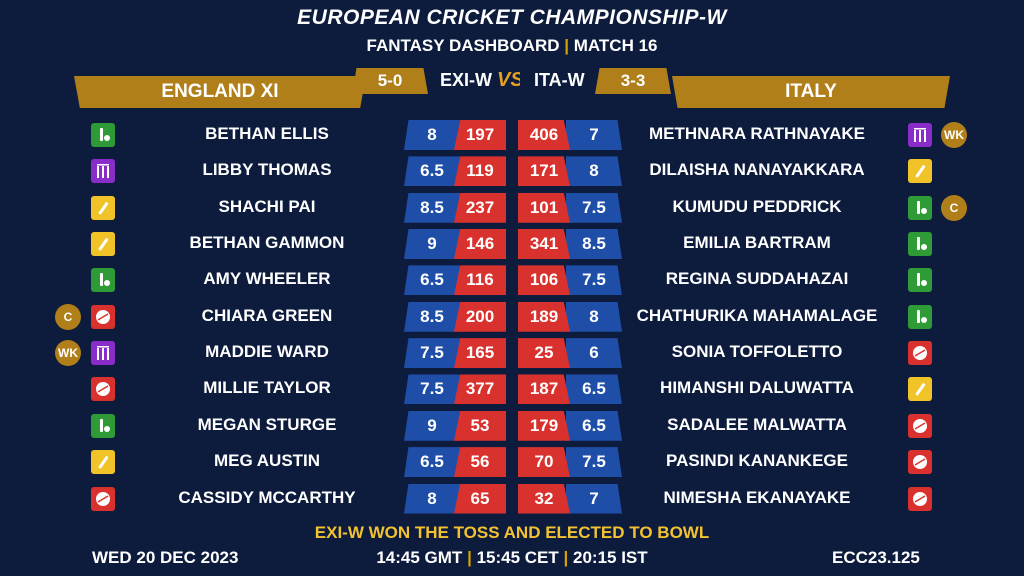  What do you see at coordinates (267, 315) in the screenshot?
I see `player-name: CHIARA GREEN` at bounding box center [267, 315].